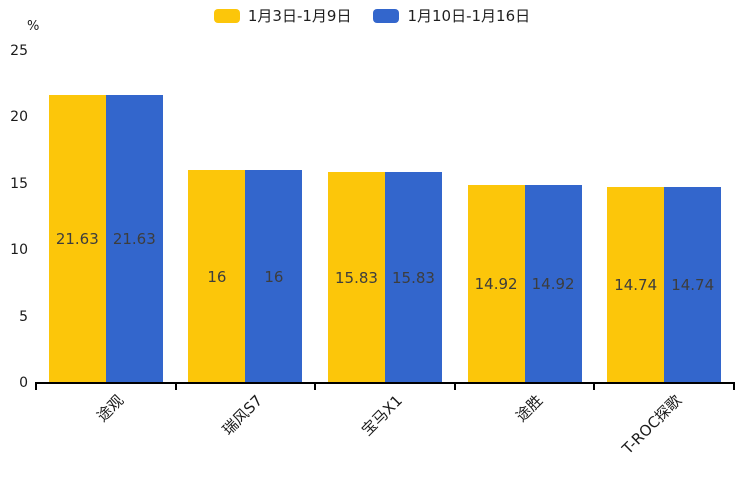 This screenshot has width=744, height=496. What do you see at coordinates (19, 50) in the screenshot?
I see `y-axis-tick-label: 25` at bounding box center [19, 50].